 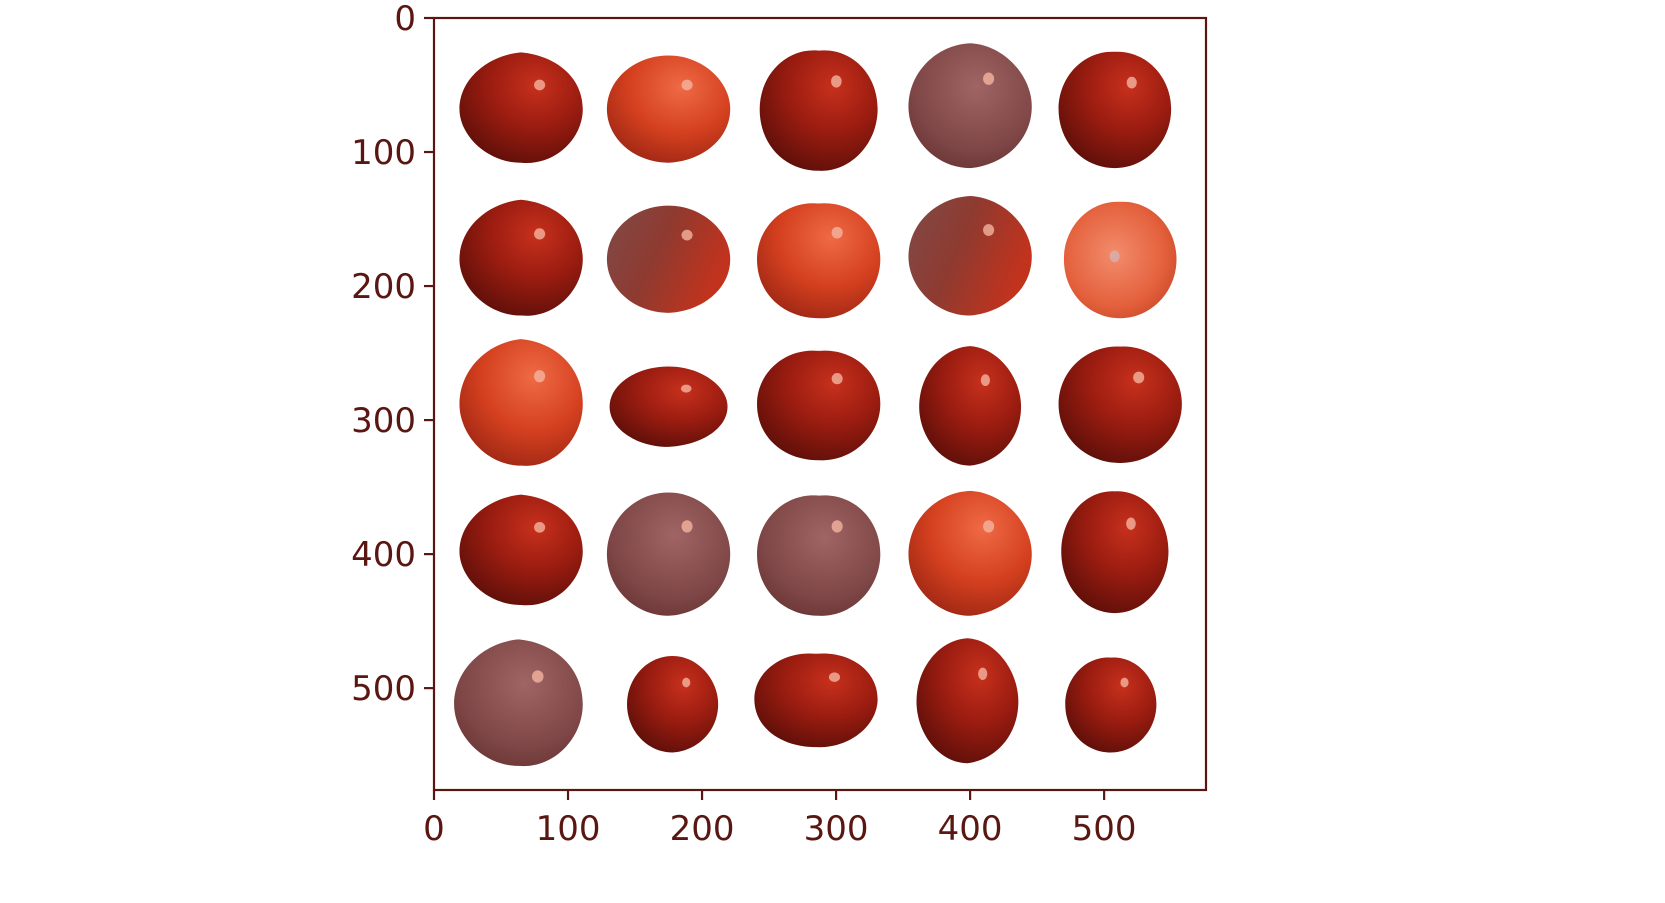 I want to click on x-tick-label: 500, so click(x=1104, y=829).